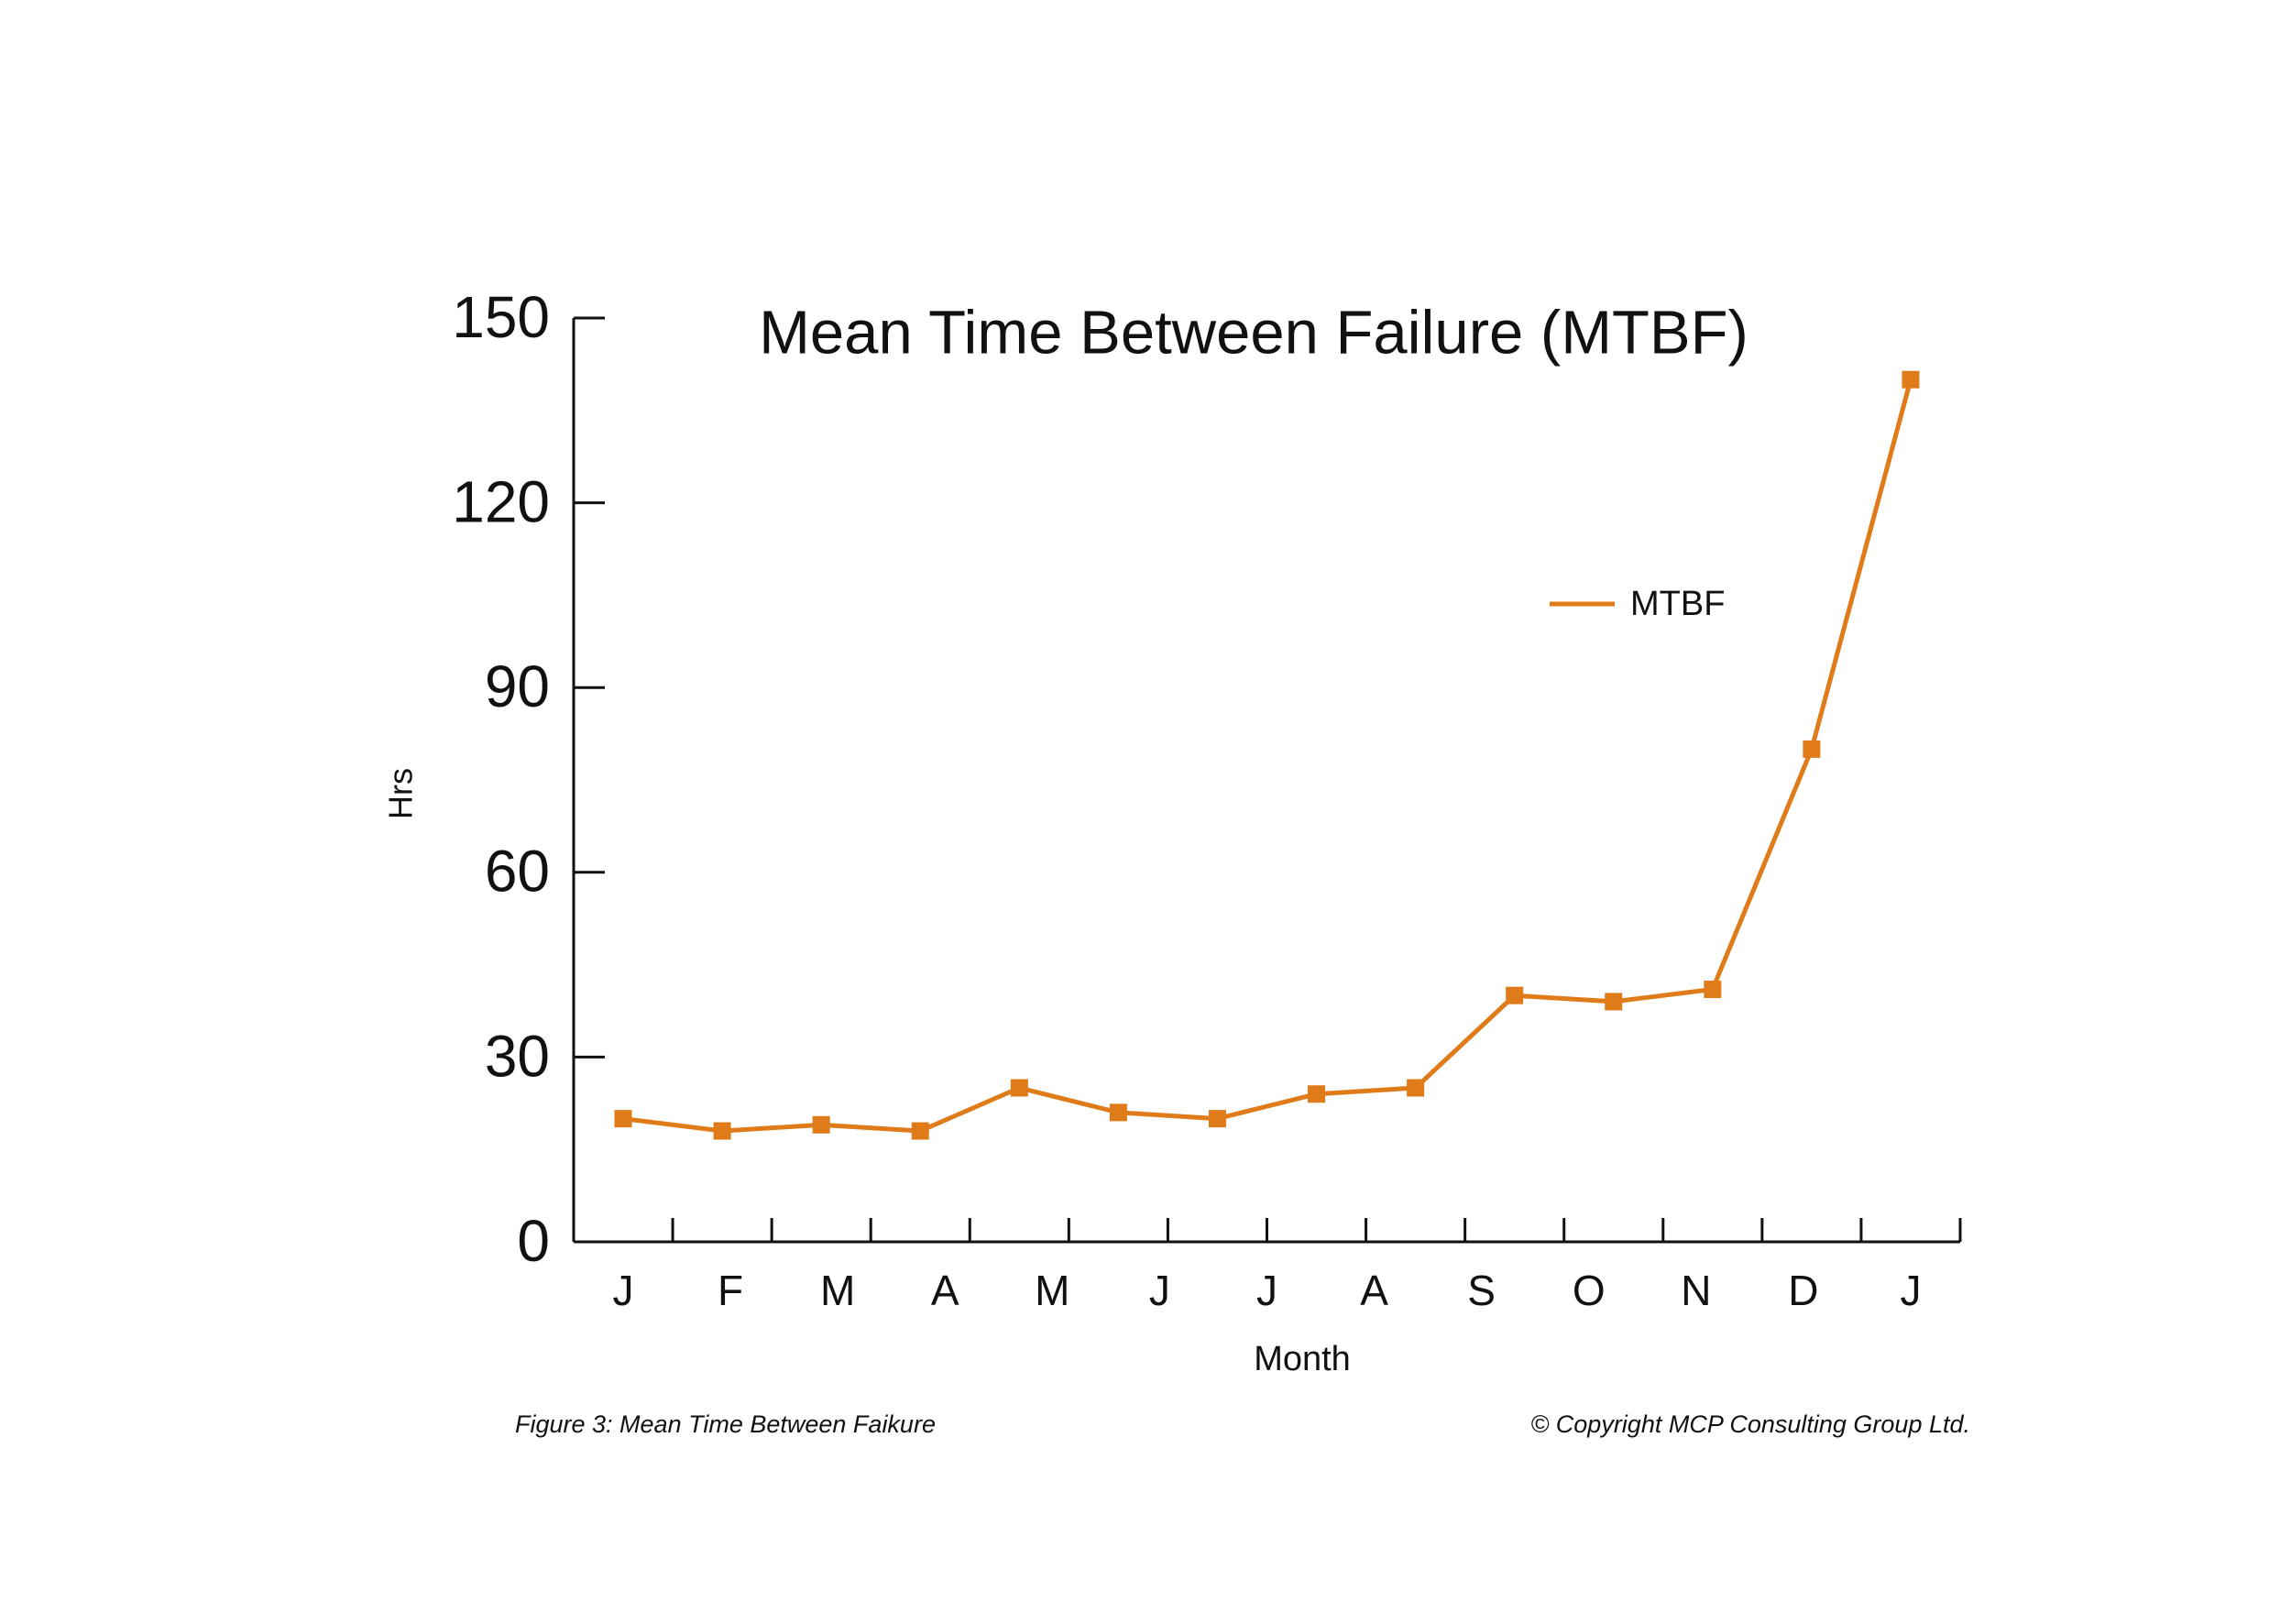 Image resolution: width=2291 pixels, height=1624 pixels. Describe the element at coordinates (1253, 333) in the screenshot. I see `chart-title: Mean Time Between Failure (MTBF)` at that location.